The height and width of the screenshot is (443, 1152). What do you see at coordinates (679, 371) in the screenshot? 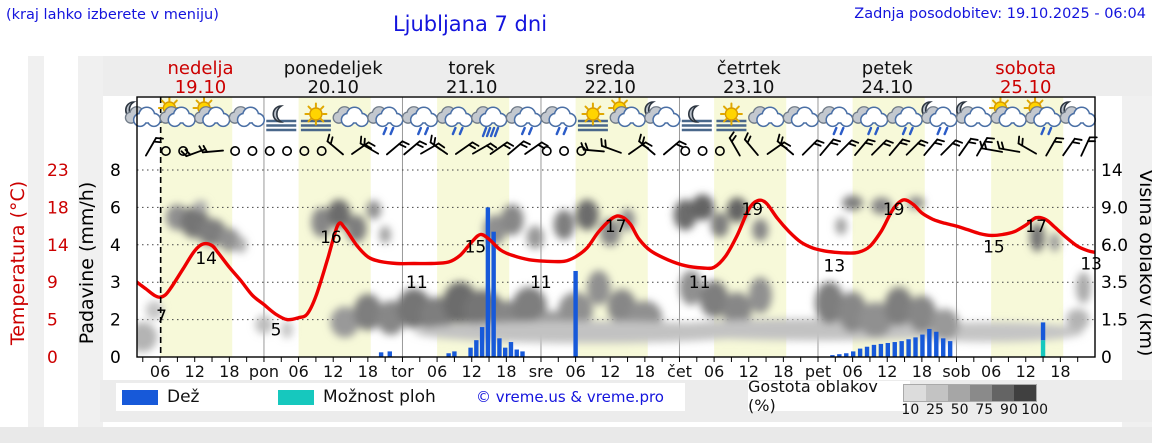
I see `day-abbrev-label: čet` at bounding box center [679, 371].